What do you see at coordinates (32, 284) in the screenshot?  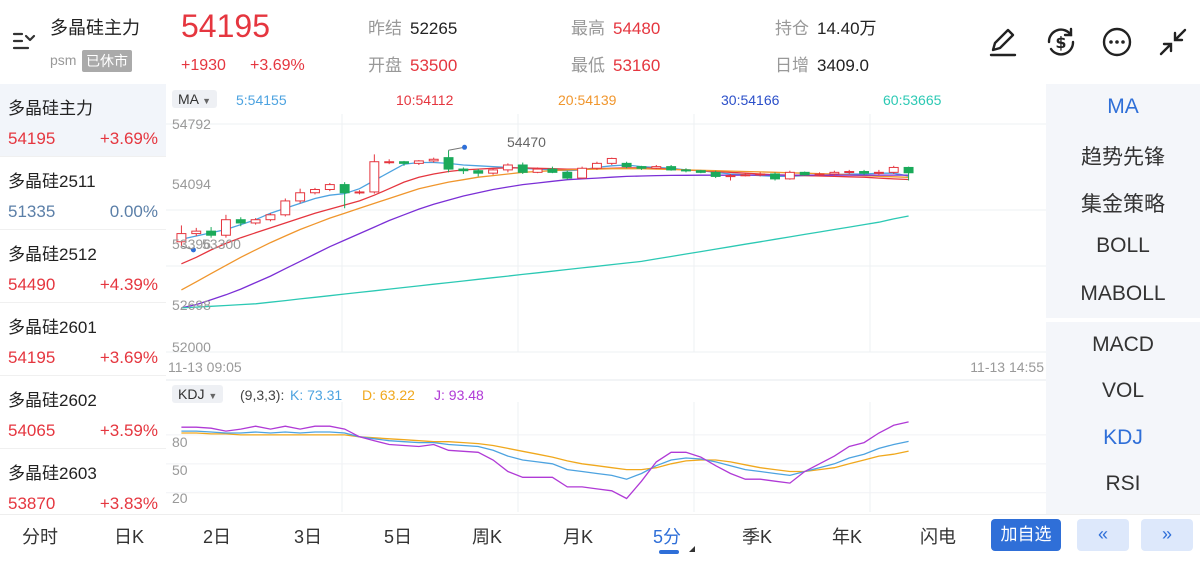 I see `contract-price: 54490` at bounding box center [32, 284].